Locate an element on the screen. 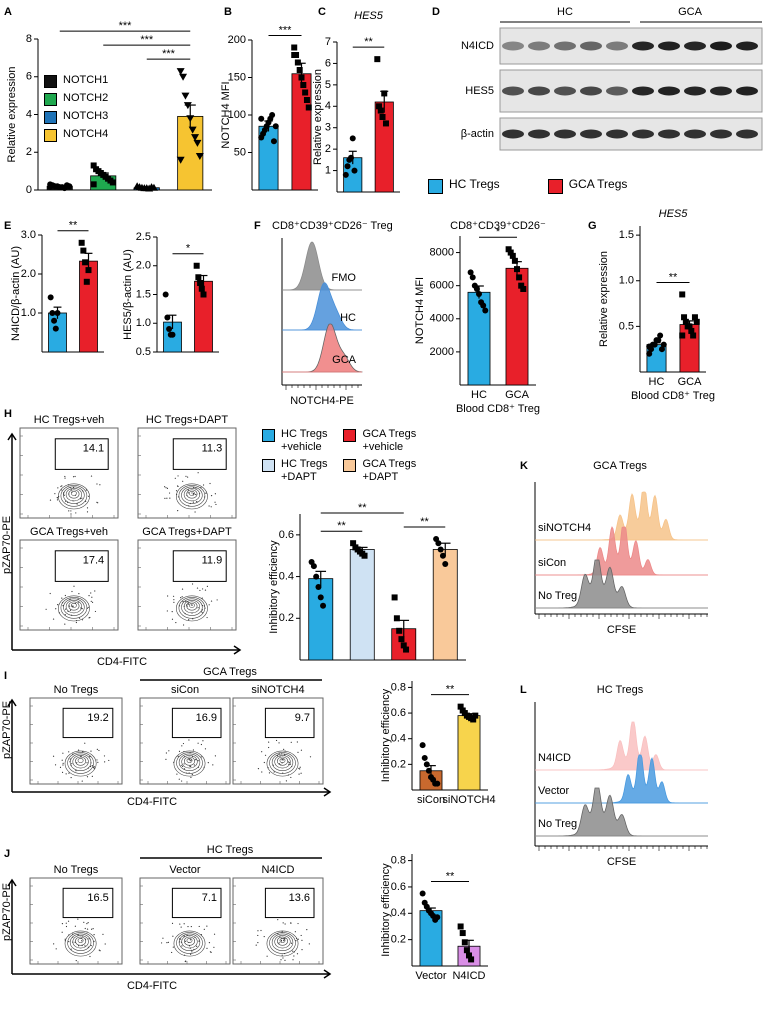 Image resolution: width=766 pixels, height=1009 pixels. significance-label: ** is located at coordinates (450, 690).